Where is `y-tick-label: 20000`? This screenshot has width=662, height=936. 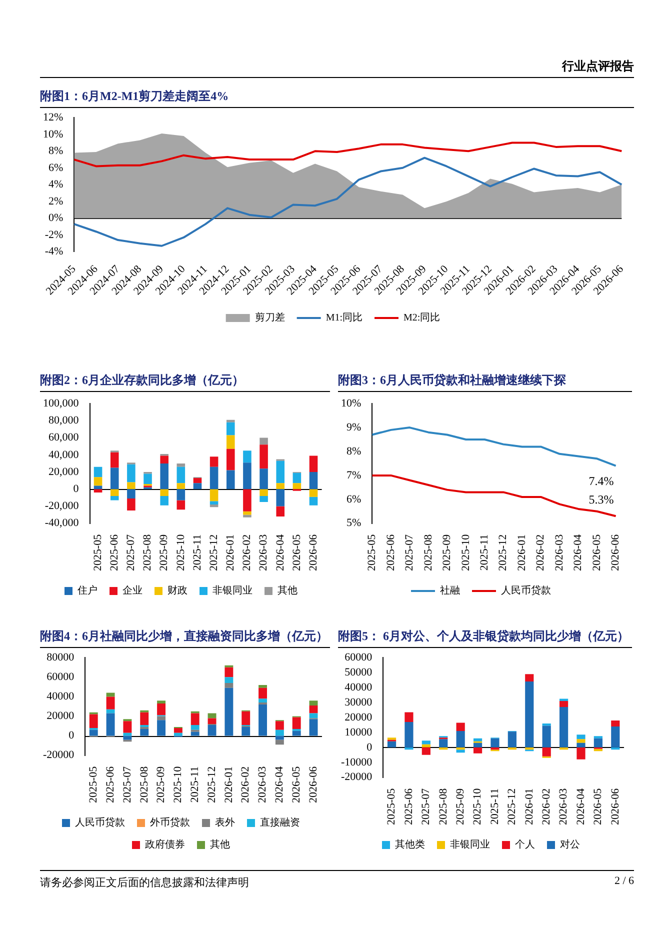
y-tick-label: 20000 is located at coordinates (60, 716).